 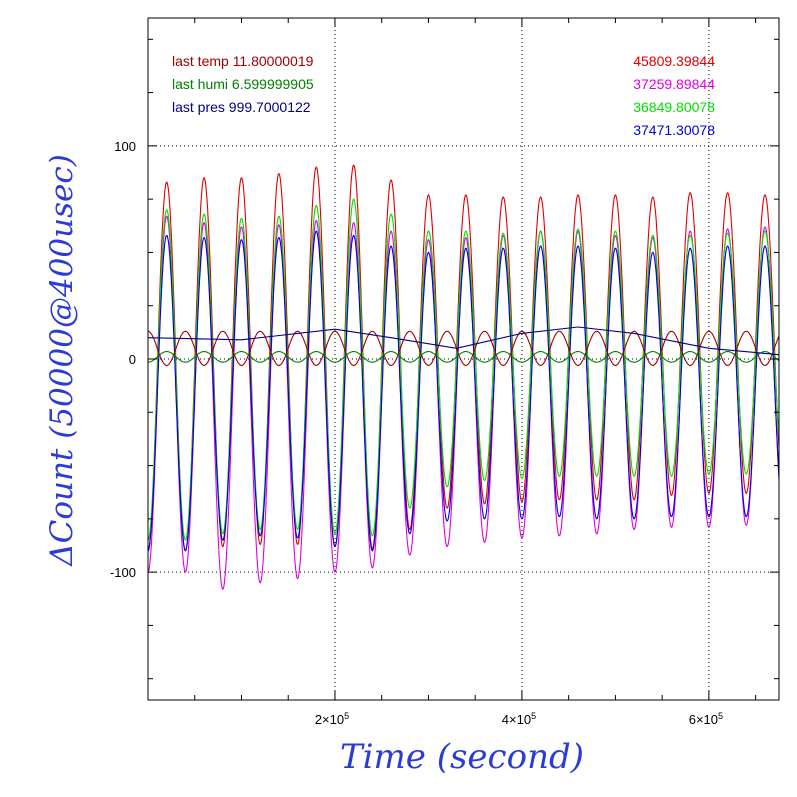 I want to click on y-axis-label: ΔCount (50000@400usec), so click(x=62, y=360).